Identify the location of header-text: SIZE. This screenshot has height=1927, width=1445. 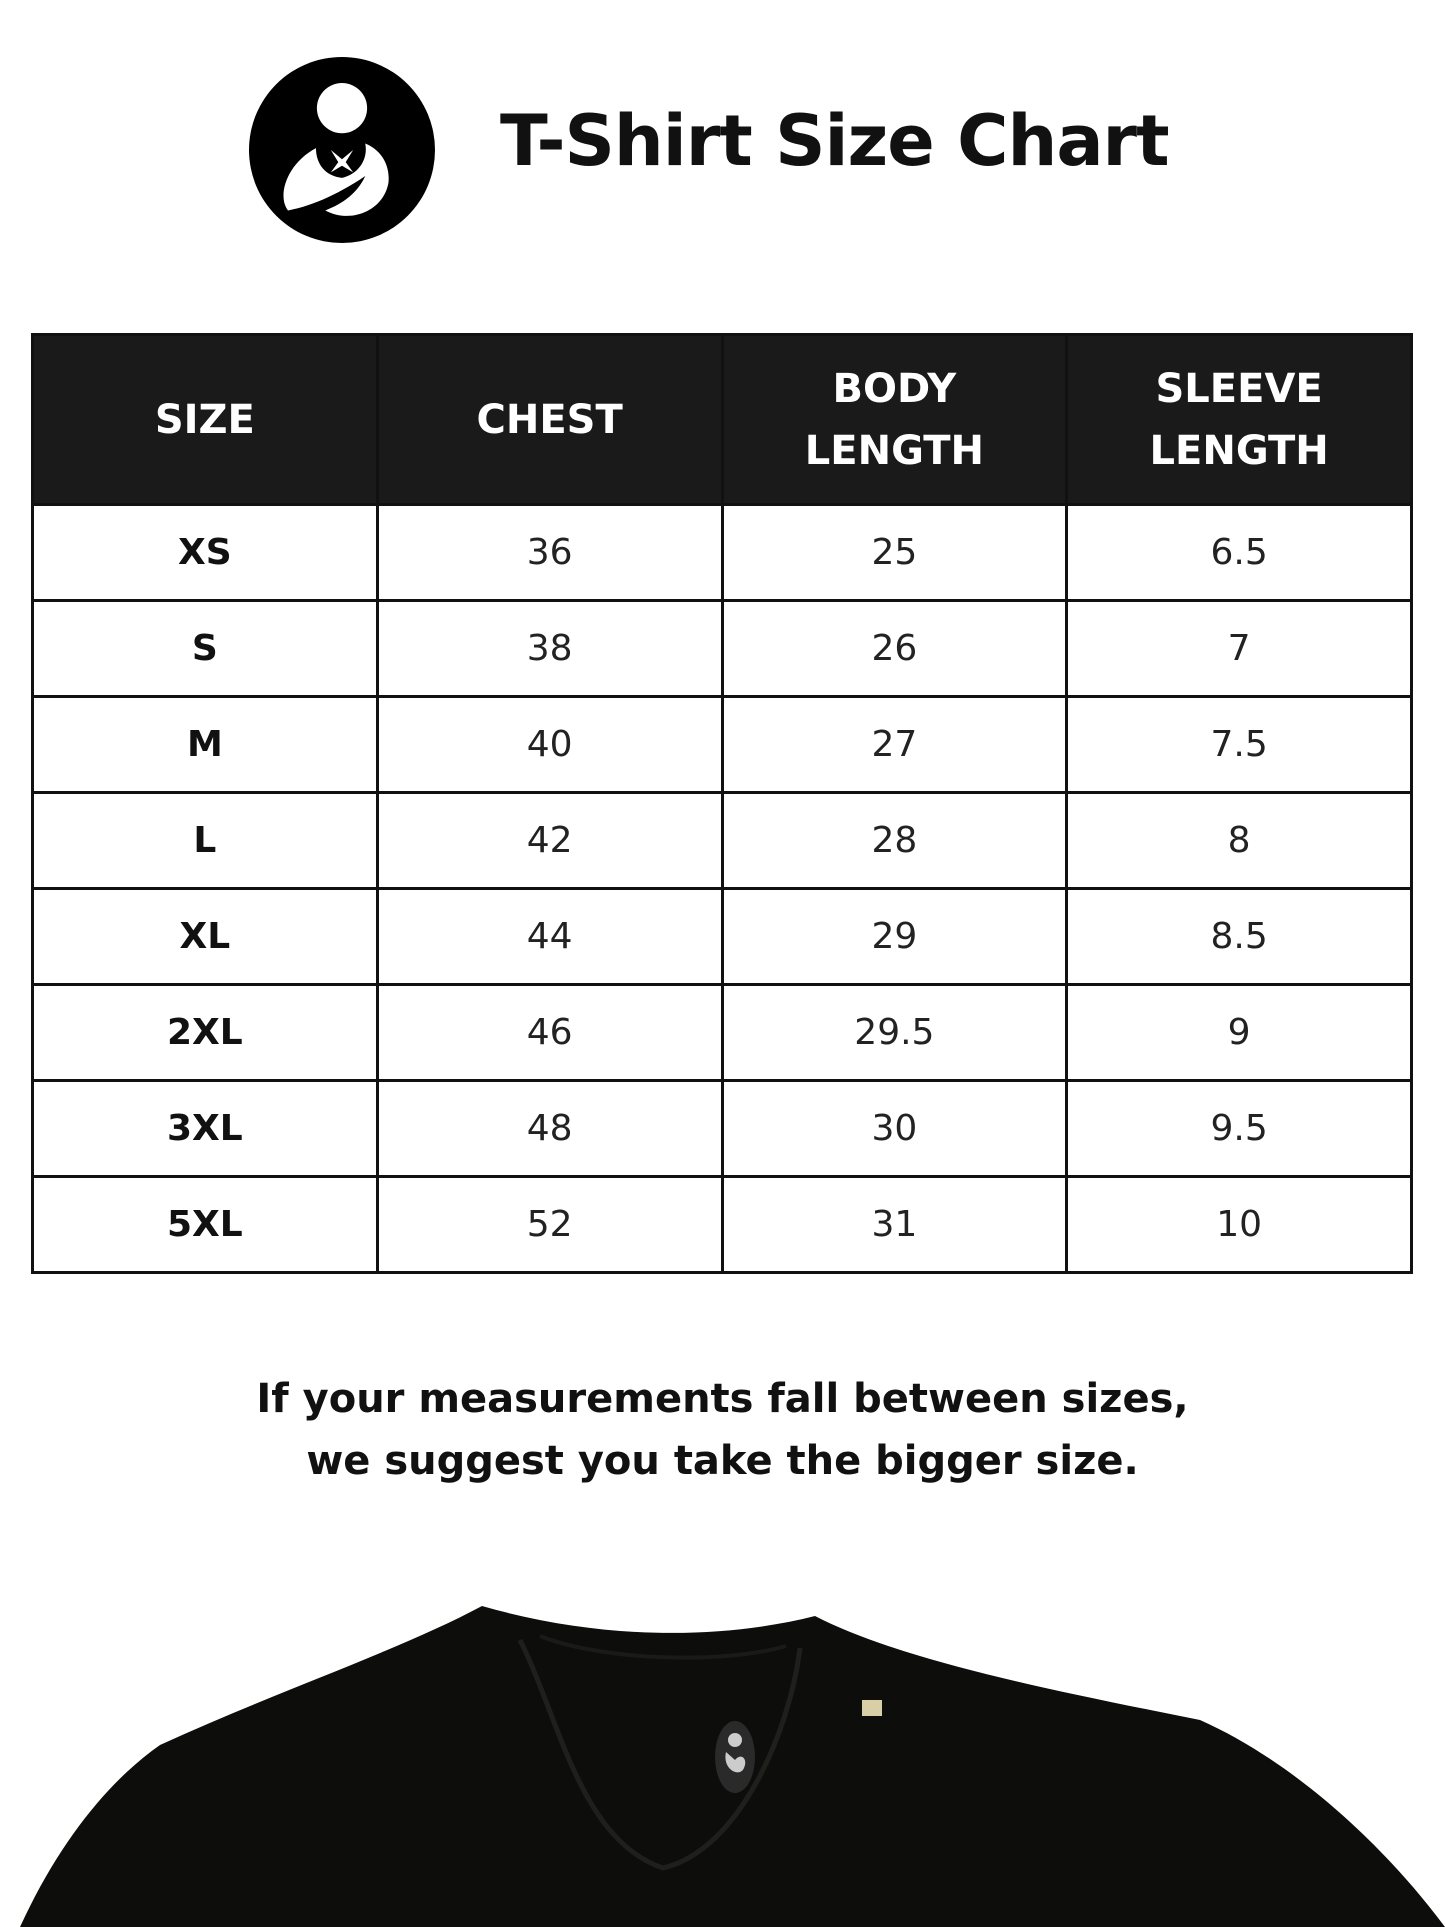
(204, 419).